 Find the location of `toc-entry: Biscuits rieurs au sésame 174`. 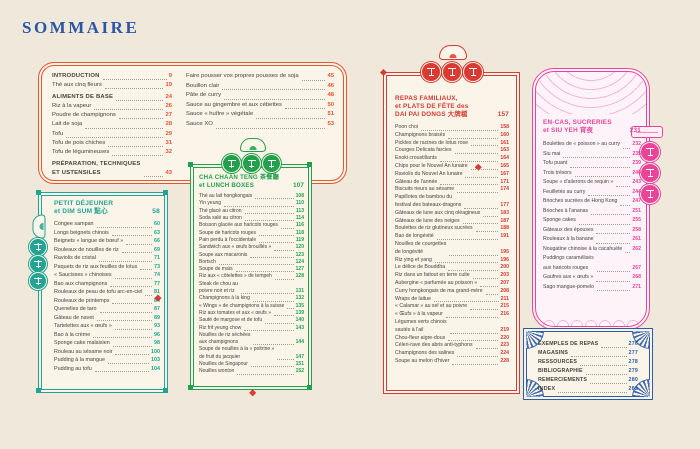

toc-entry: Biscuits rieurs au sésame 174 is located at coordinates (452, 190).